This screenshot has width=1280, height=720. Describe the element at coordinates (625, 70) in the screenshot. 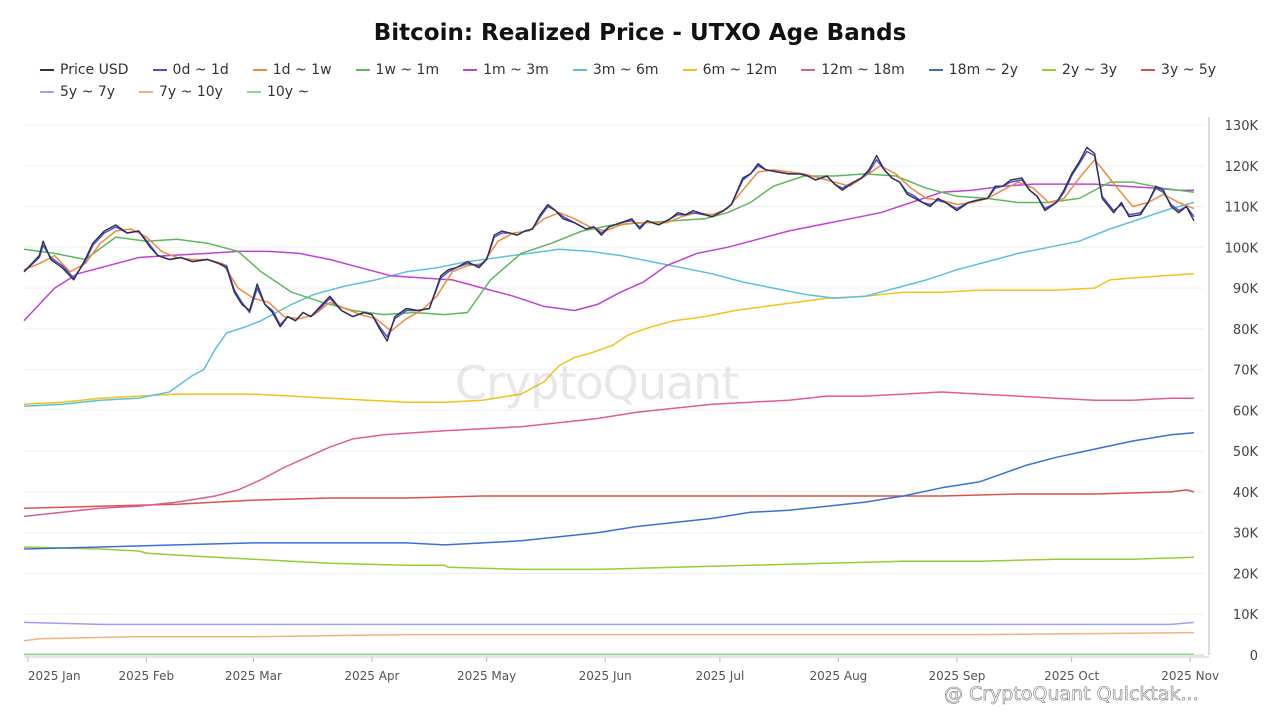

I see `legend-label: 3m ~ 6m` at that location.